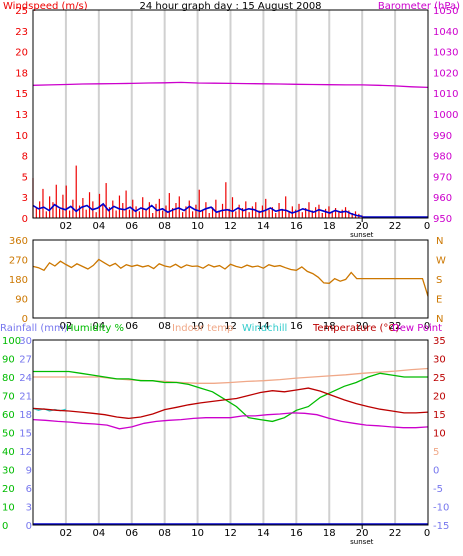 Image resolution: width=463 pixels, height=556 pixels. What do you see at coordinates (439, 360) in the screenshot?
I see `temp-y-tick: 30` at bounding box center [439, 360].